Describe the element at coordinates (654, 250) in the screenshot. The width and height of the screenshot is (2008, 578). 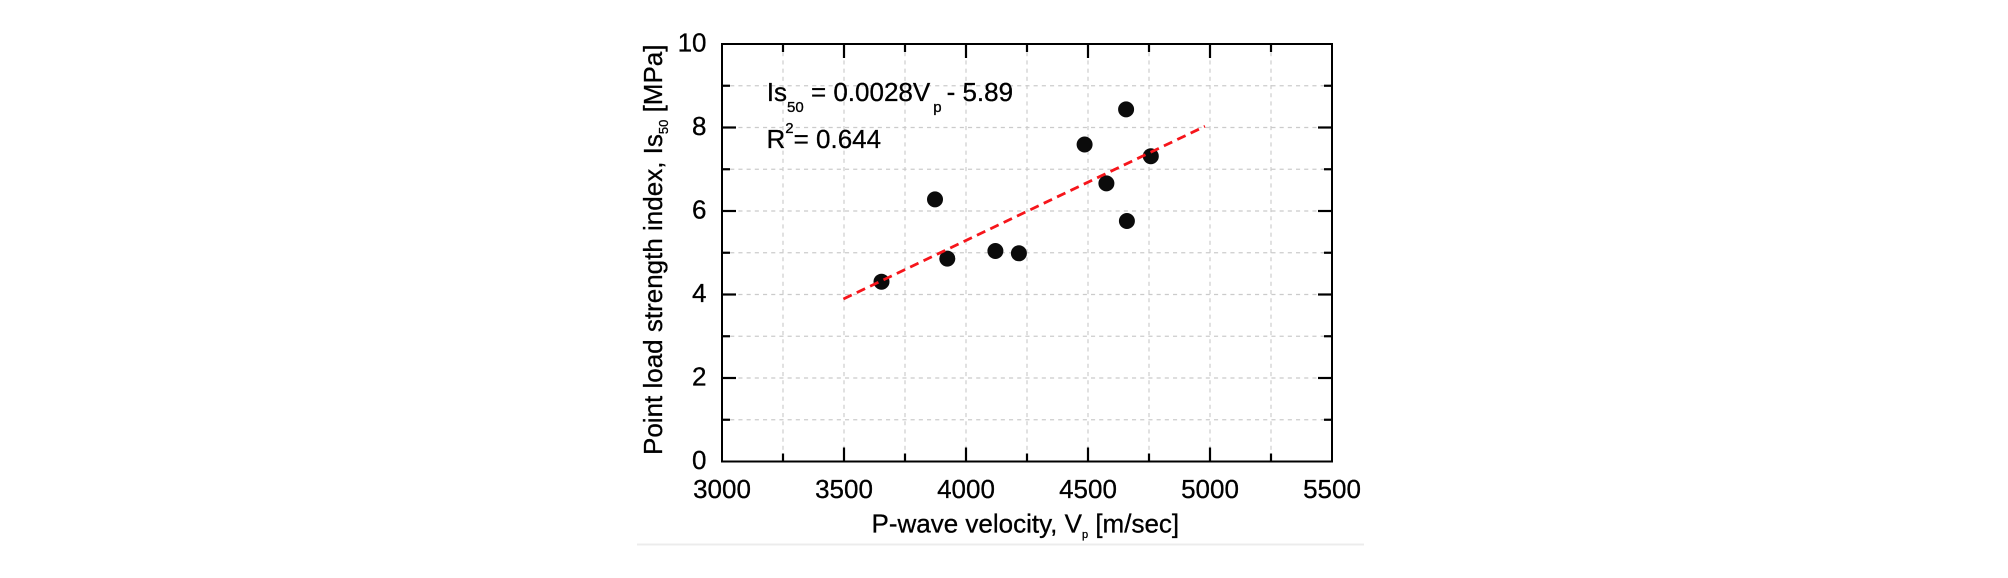
I see `svg-text:Point load strength index, Is5: Point load strength index, Is50 [MPa]` at that location.